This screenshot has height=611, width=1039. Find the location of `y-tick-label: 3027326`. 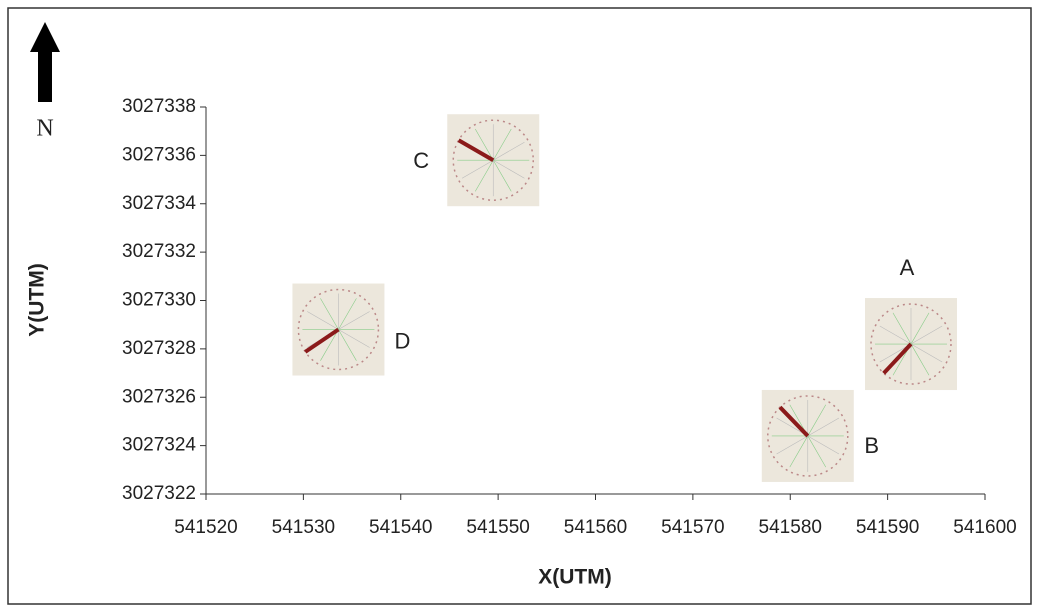

y-tick-label: 3027326 is located at coordinates (159, 396).